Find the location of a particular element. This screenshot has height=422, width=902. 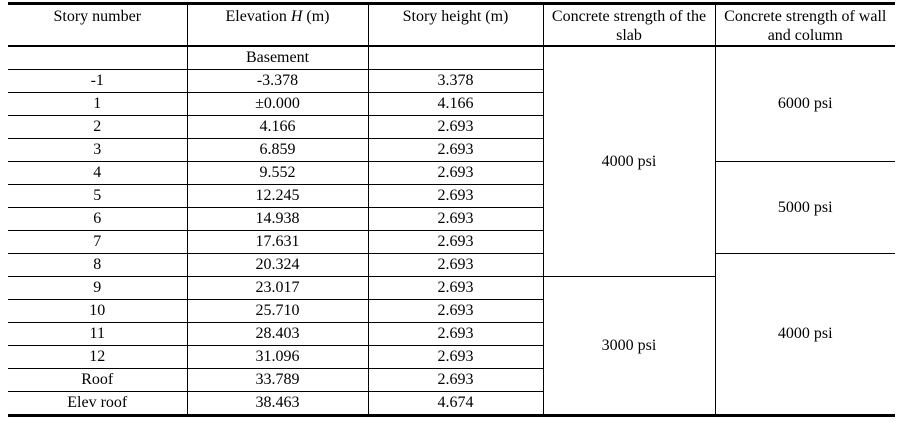

cell-story-height is located at coordinates (455, 58).